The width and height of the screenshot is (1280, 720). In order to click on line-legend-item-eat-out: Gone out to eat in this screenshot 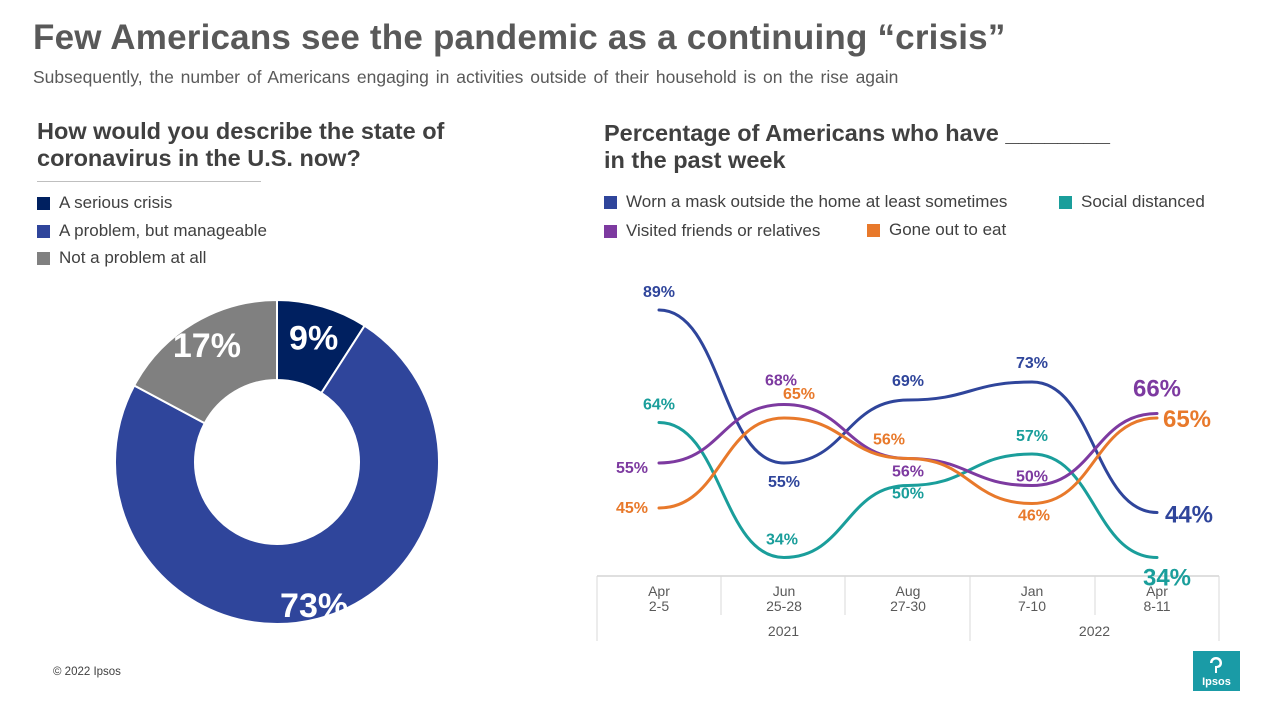, I will do `click(936, 230)`.